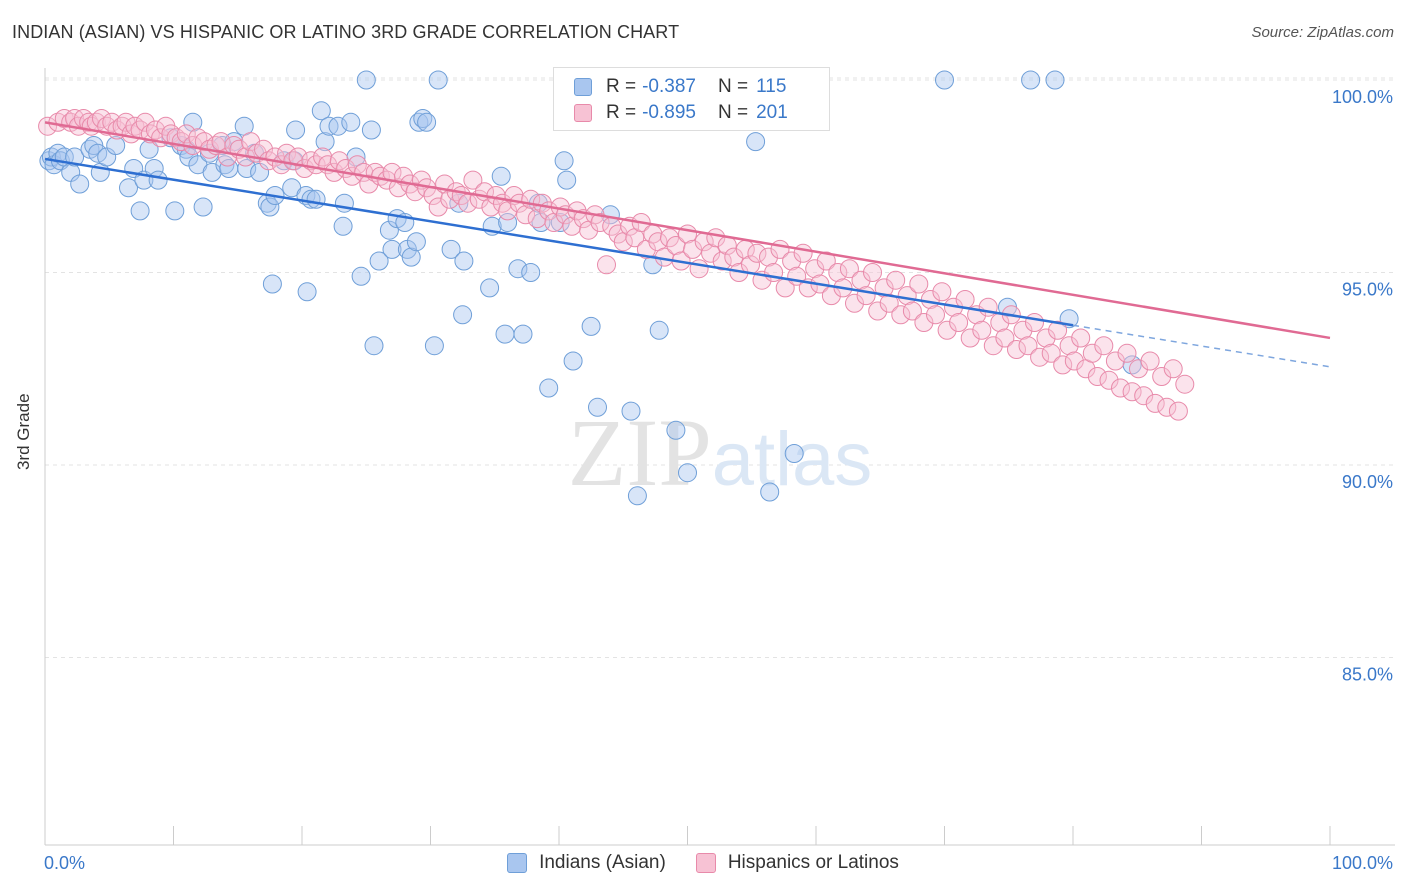 Image resolution: width=1406 pixels, height=892 pixels. What do you see at coordinates (691, 99) in the screenshot?
I see `stats-legend: R = -0.387 N = 115 R = -0.895 N = 201` at bounding box center [691, 99].